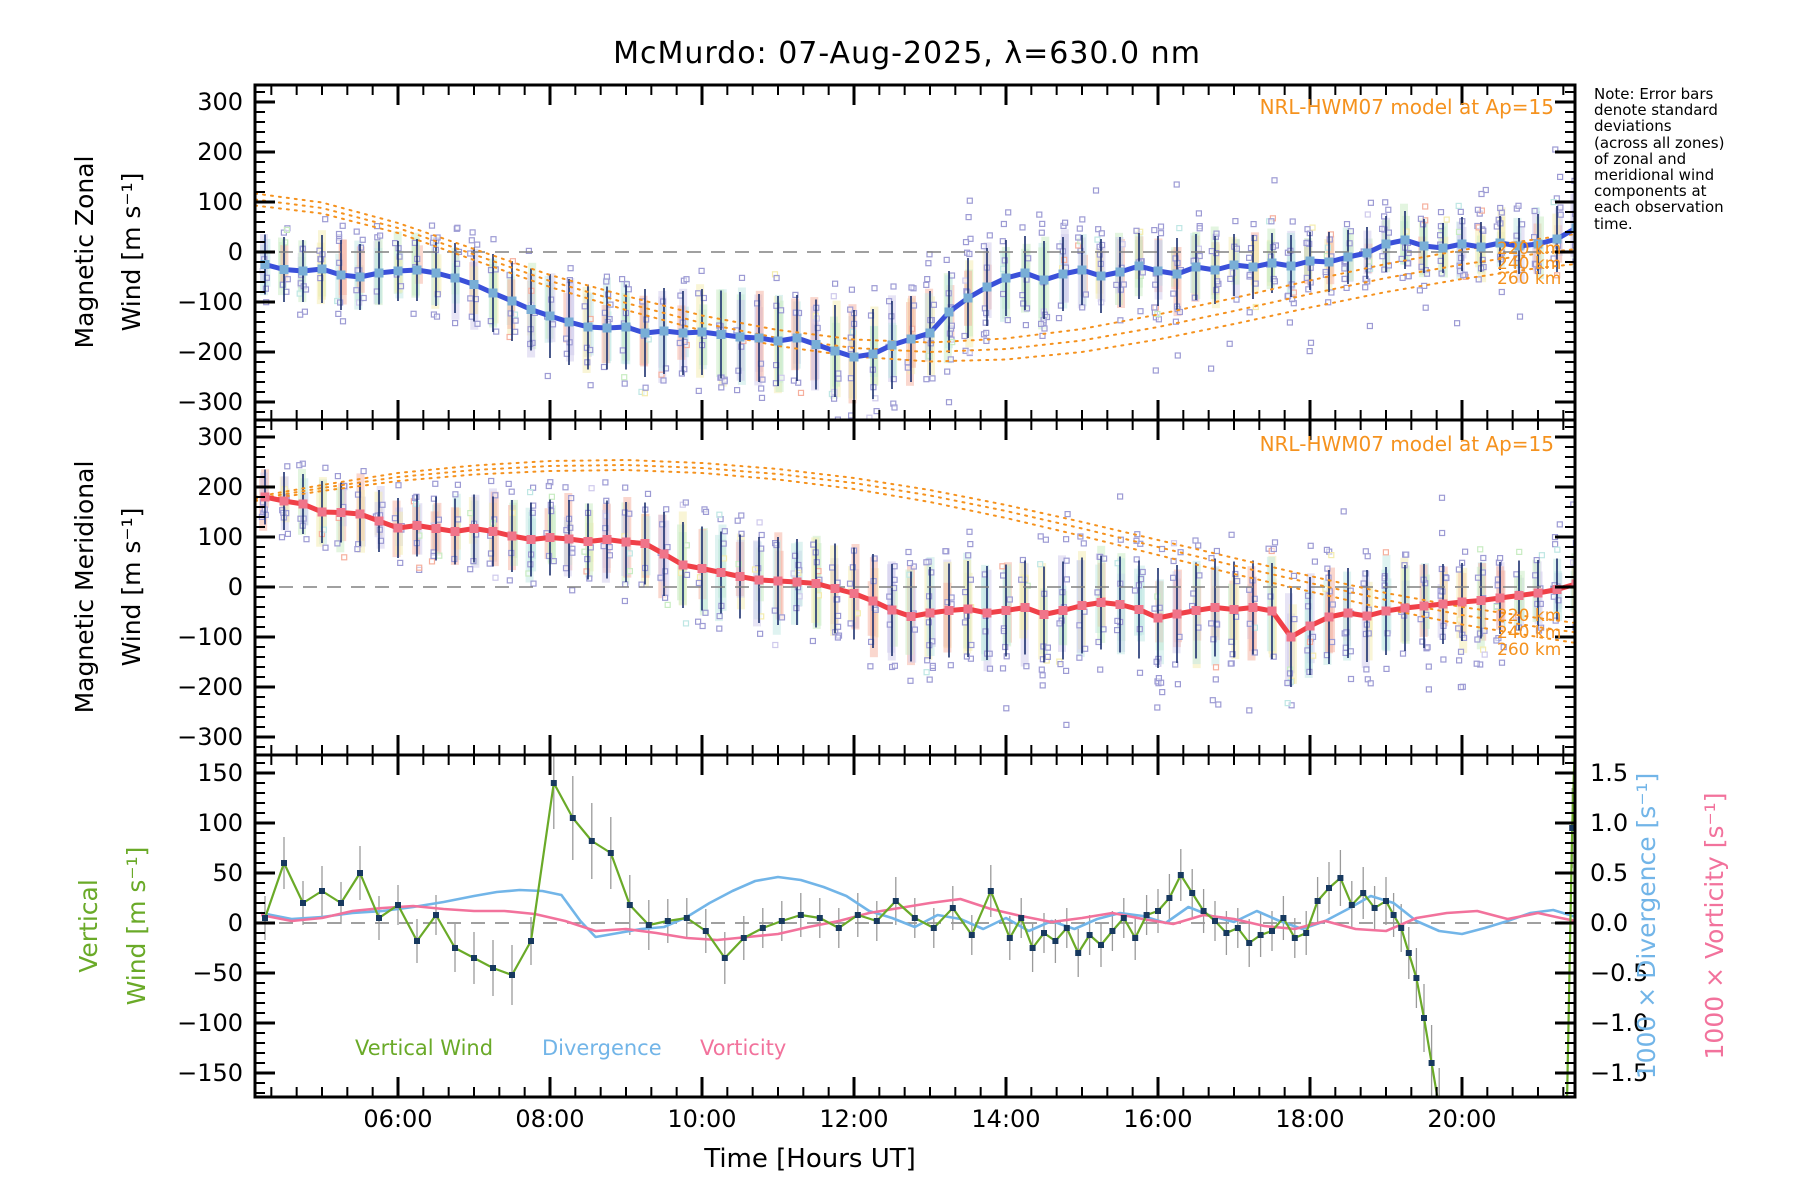 This screenshot has height=1200, width=1800. I want to click on y-tick-label: −50, so click(217, 973).